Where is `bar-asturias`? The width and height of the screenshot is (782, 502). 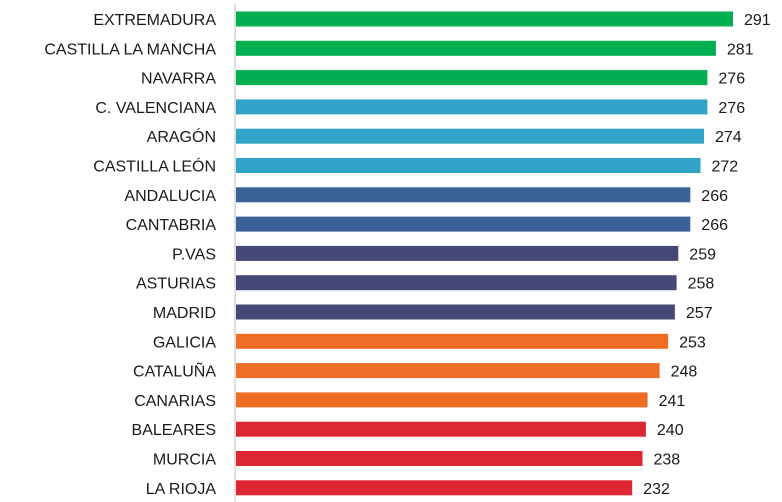
bar-asturias is located at coordinates (456, 283).